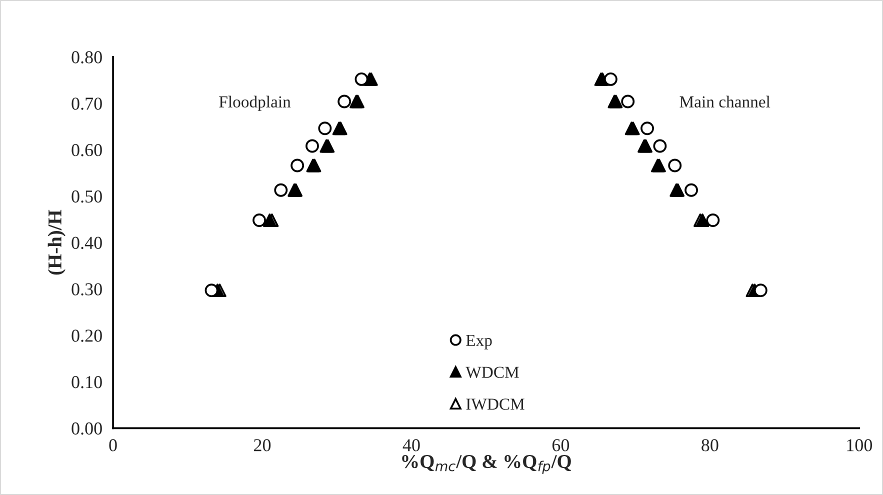  What do you see at coordinates (492, 372) in the screenshot?
I see `legend-label: WDCM` at bounding box center [492, 372].